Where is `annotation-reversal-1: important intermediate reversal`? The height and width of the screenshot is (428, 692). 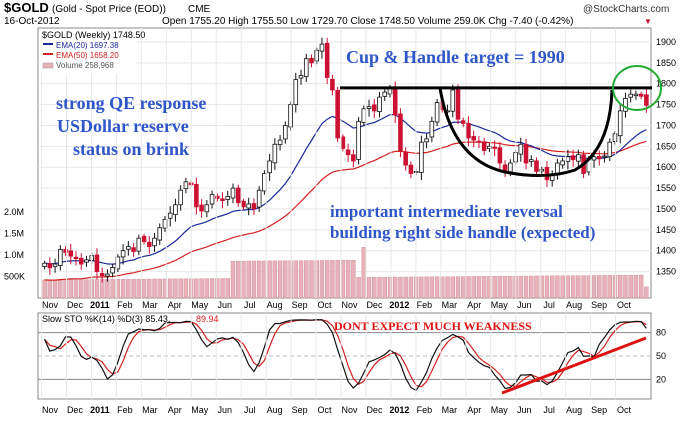 annotation-reversal-1: important intermediate reversal is located at coordinates (446, 211).